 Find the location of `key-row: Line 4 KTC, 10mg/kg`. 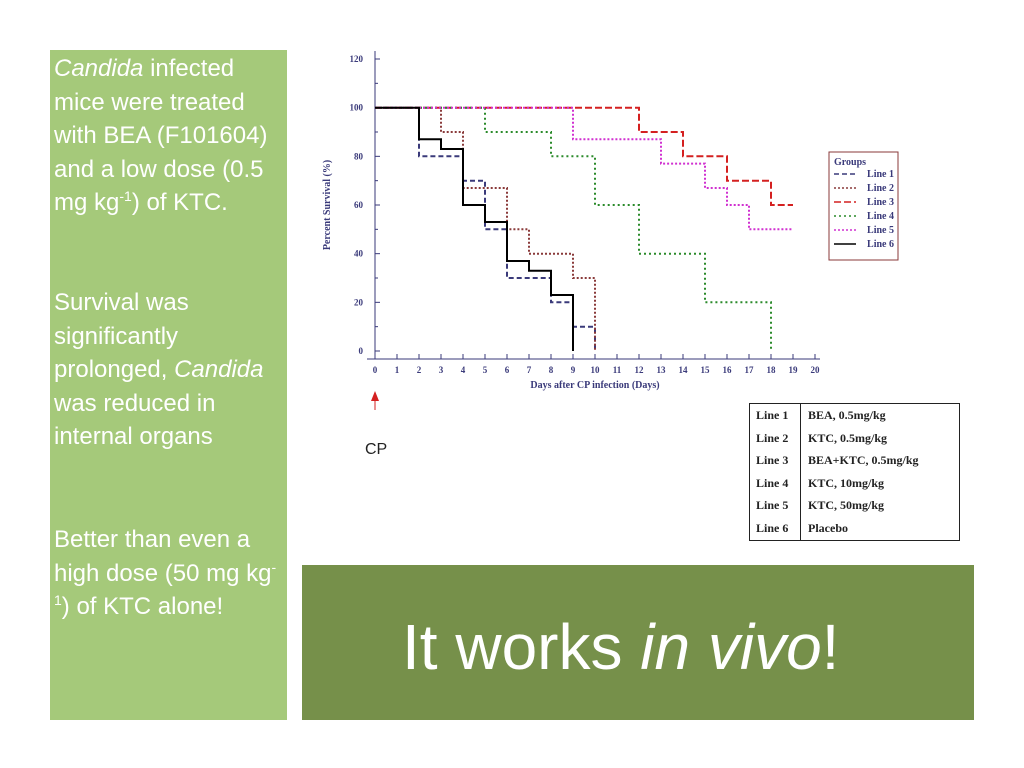

key-row: Line 4 KTC, 10mg/kg is located at coordinates (854, 483).